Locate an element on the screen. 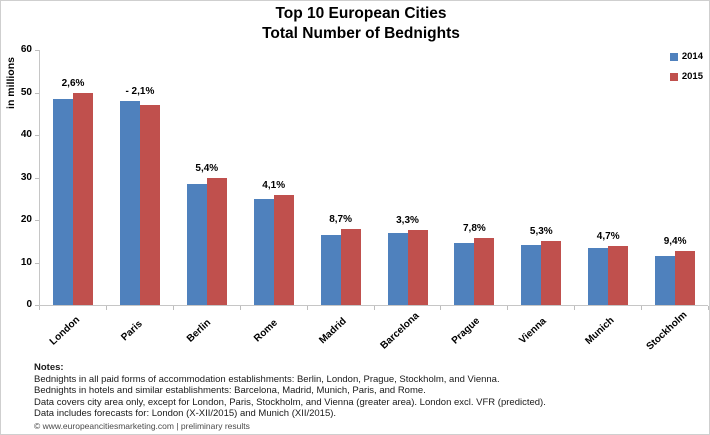  bar-2014-london is located at coordinates (63, 201).